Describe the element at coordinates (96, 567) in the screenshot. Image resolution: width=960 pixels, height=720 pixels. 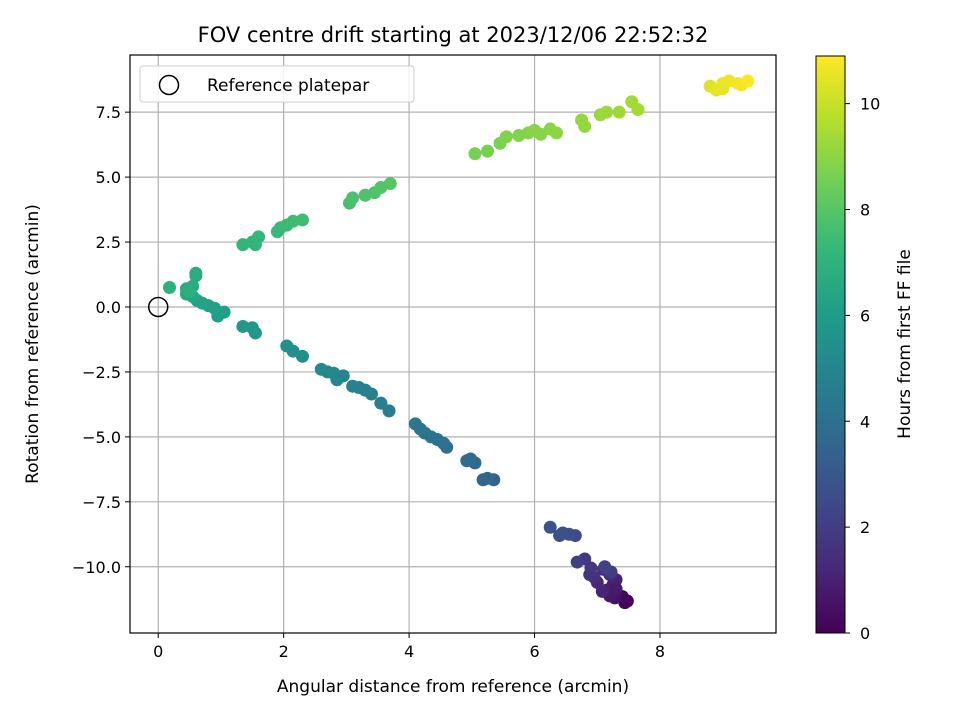
I see `y-tick-label: −10.0` at that location.